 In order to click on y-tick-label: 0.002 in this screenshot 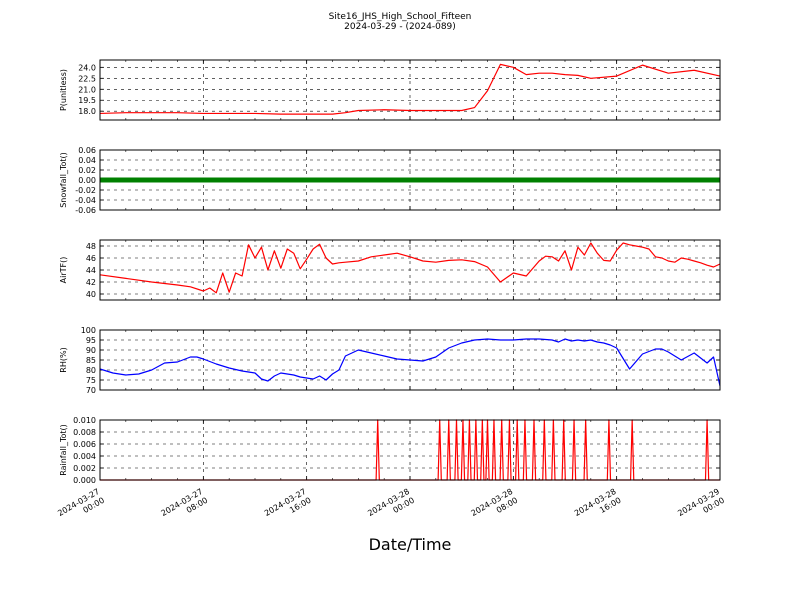, I will do `click(84, 468)`.